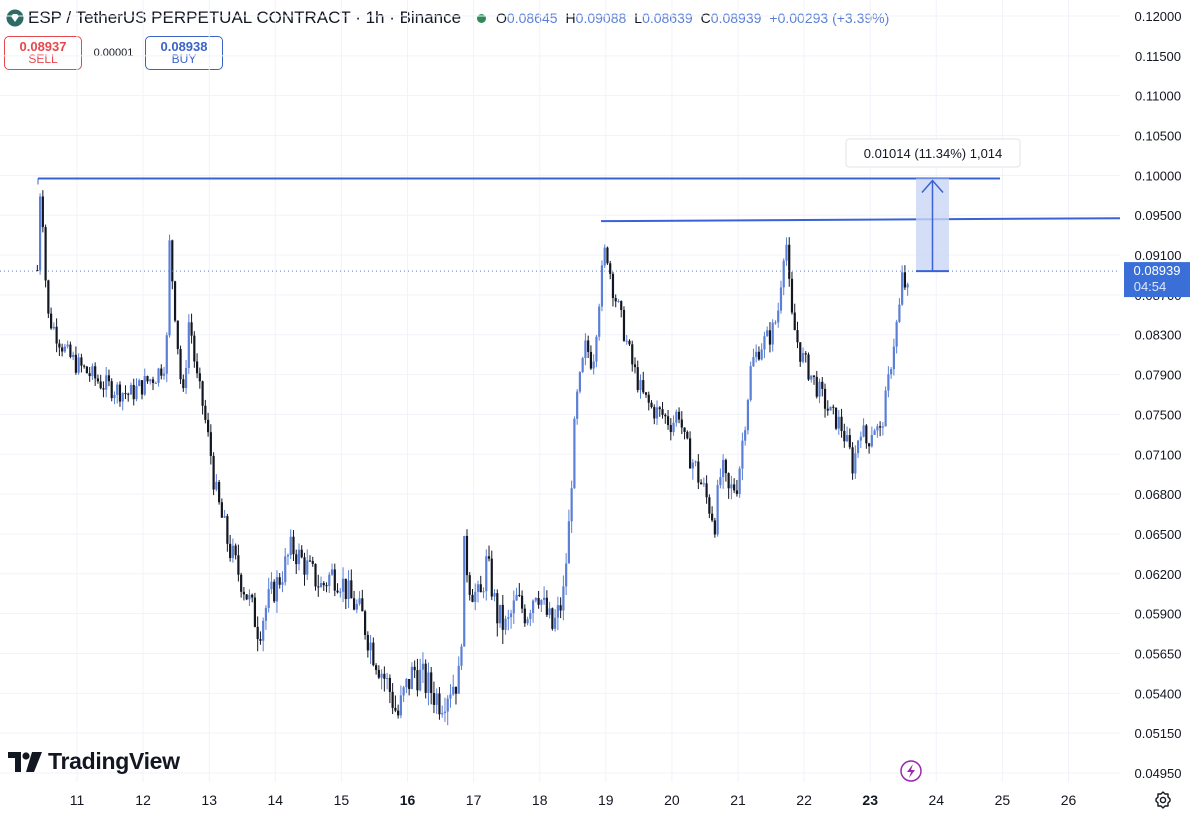  Describe the element at coordinates (736, 18) in the screenshot. I see `close-value: 0.08939` at that location.